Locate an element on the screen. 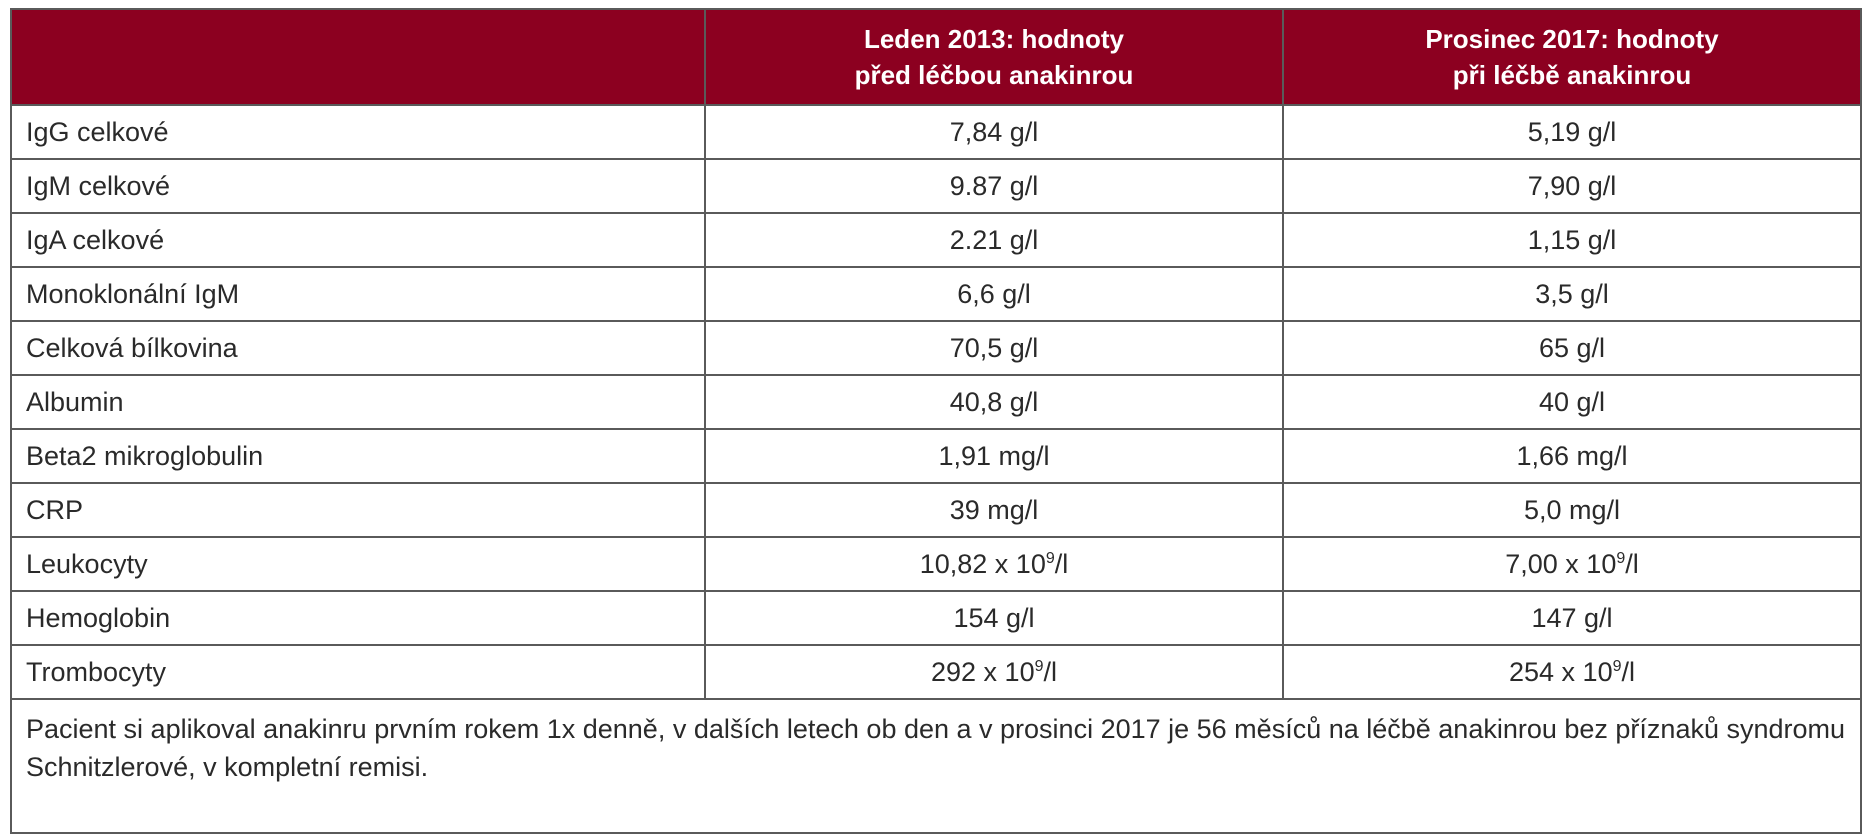  value-2017: 7,90 g/l is located at coordinates (1572, 186).